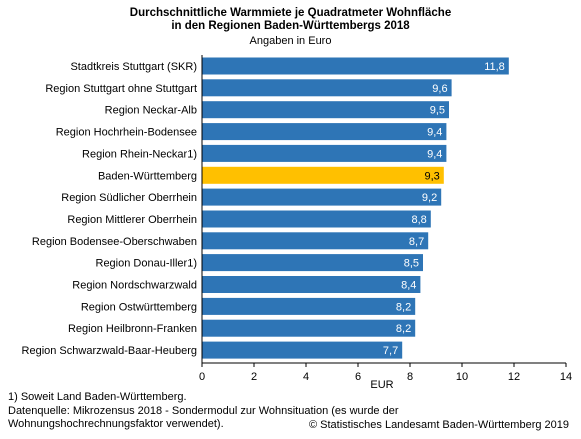 Image resolution: width=581 pixels, height=439 pixels. What do you see at coordinates (114, 242) in the screenshot?
I see `category-label-8: Region Bodensee-Oberschwaben` at bounding box center [114, 242].